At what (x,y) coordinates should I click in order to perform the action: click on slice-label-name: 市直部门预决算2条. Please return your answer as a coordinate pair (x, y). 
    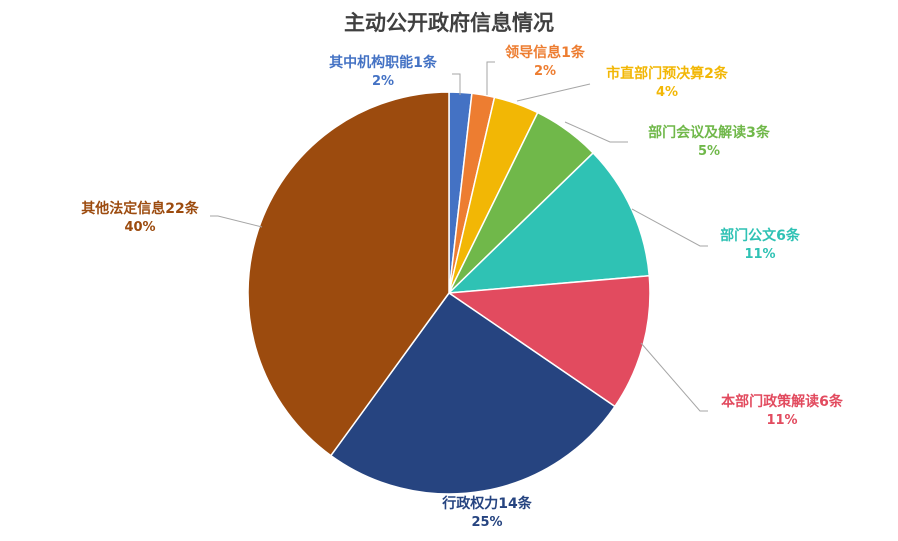
    Looking at the image, I should click on (667, 73).